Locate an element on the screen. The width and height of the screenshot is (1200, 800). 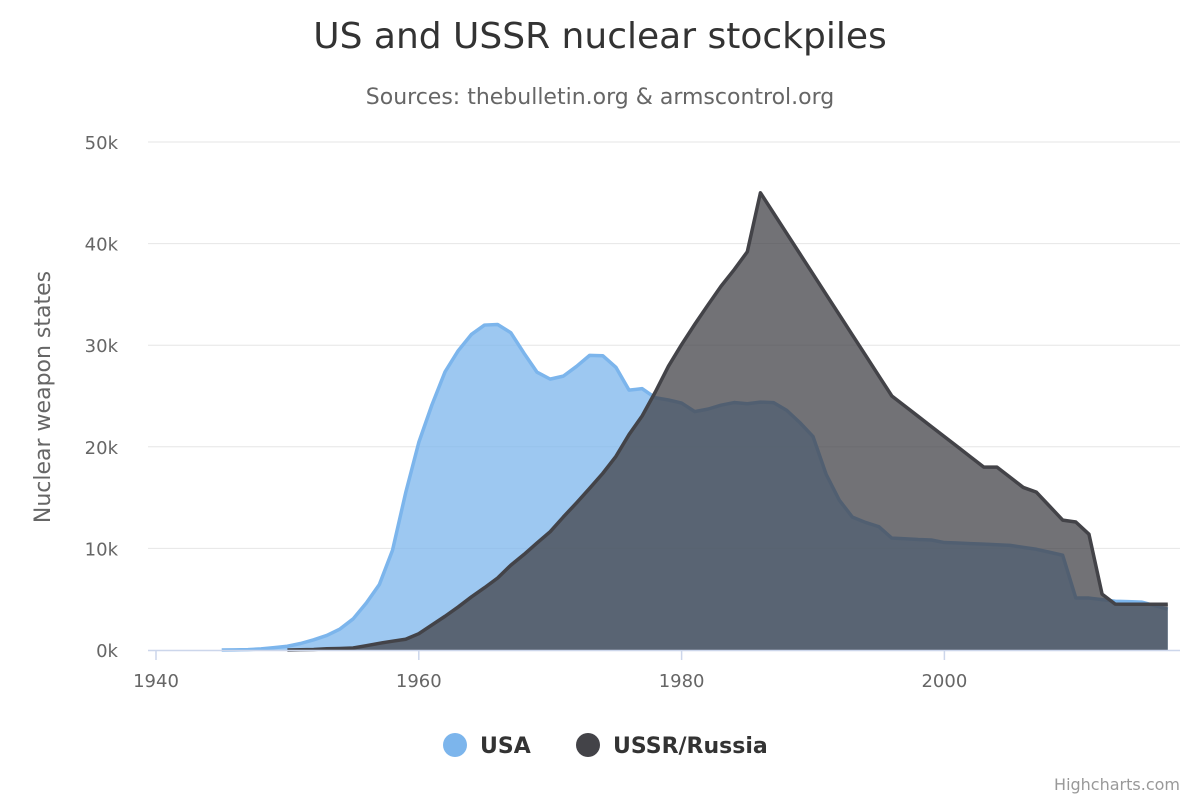
y-tick-label: 30k is located at coordinates (102, 346).